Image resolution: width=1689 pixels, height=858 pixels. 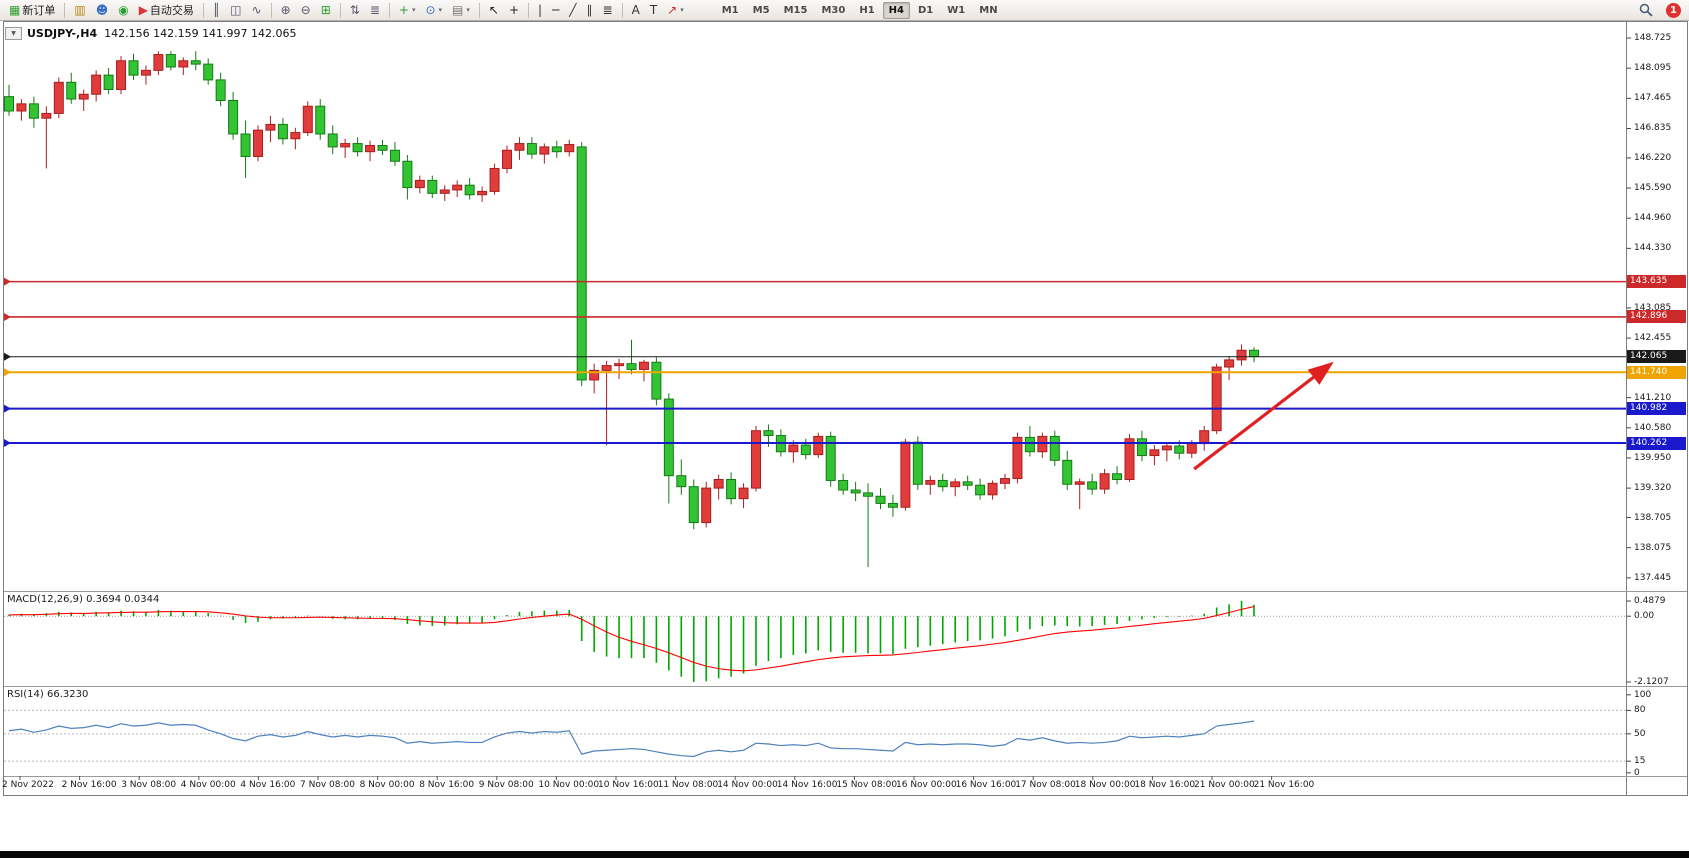 What do you see at coordinates (1656, 317) in the screenshot?
I see `price-badge: 142.896` at bounding box center [1656, 317].